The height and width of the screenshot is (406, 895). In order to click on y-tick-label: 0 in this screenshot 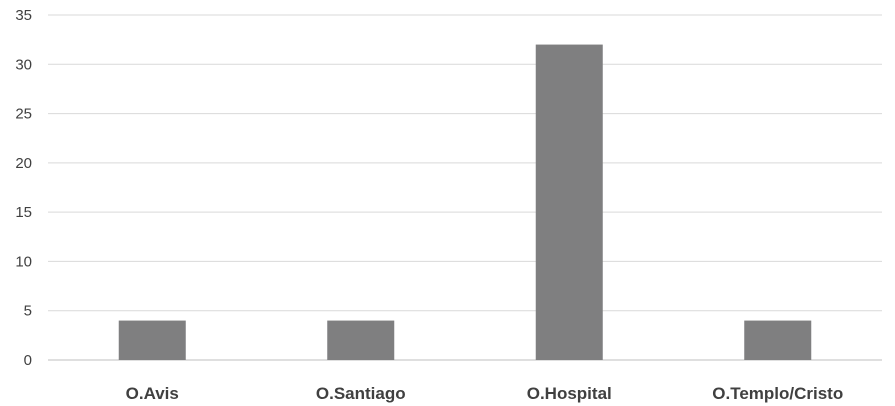, I will do `click(28, 360)`.